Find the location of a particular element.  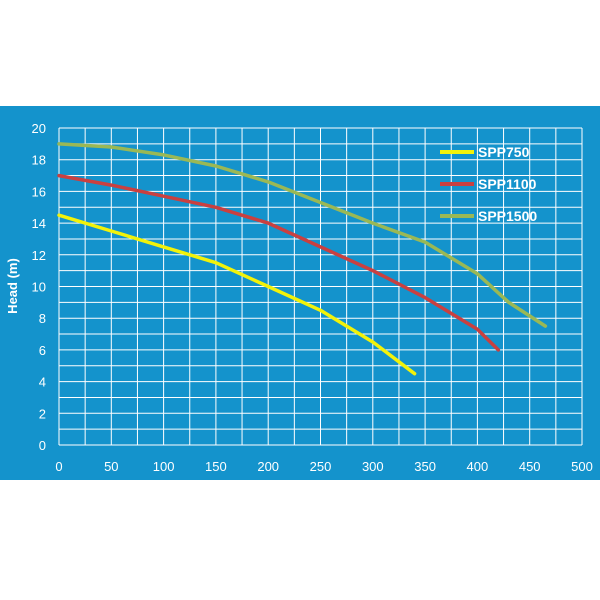

y-tick-label: 4 is located at coordinates (42, 382).